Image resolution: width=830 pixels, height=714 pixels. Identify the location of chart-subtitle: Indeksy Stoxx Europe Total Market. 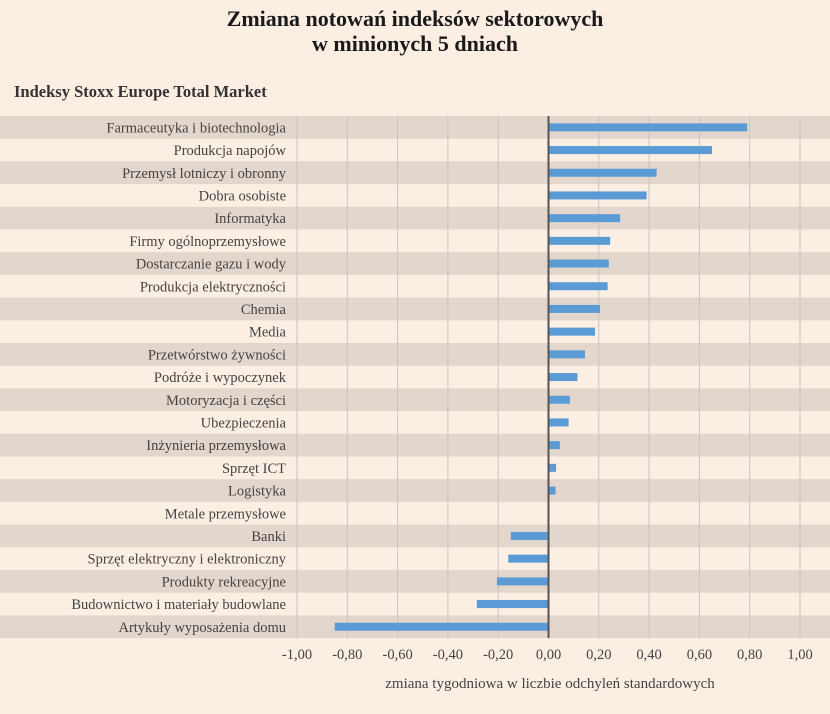
(140, 91).